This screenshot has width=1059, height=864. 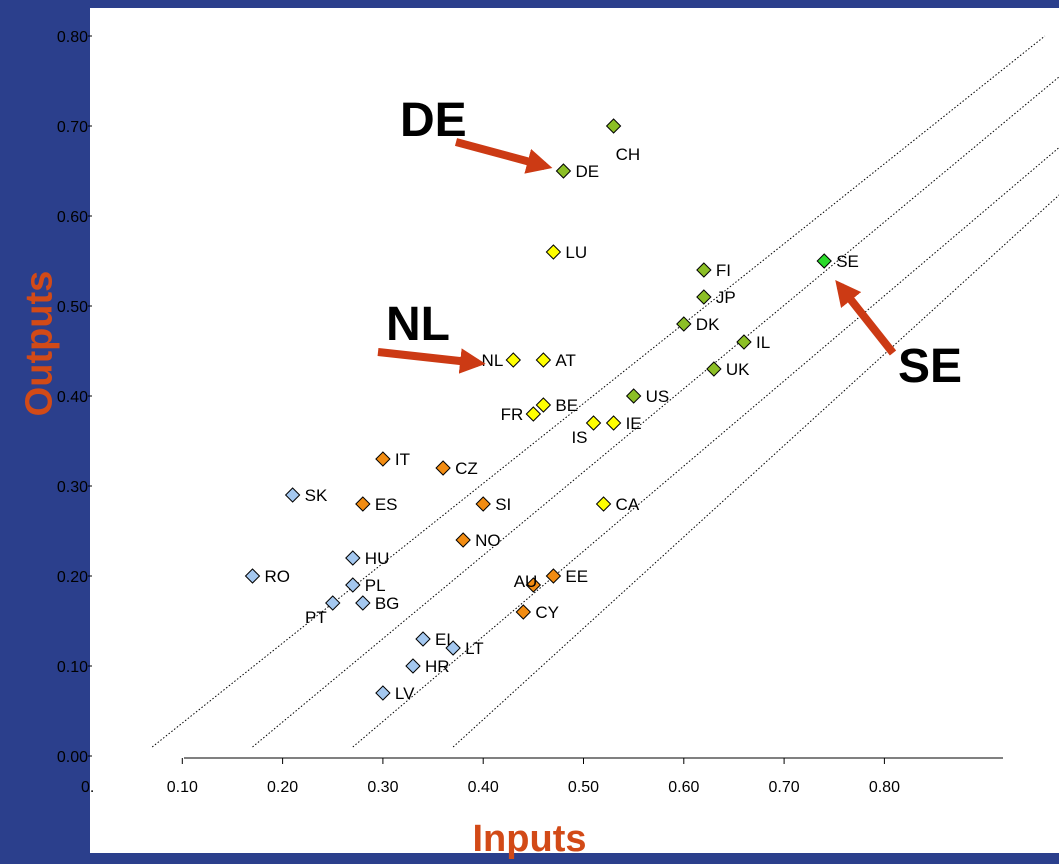 I want to click on y-tick-label: 0.20, so click(x=72, y=577).